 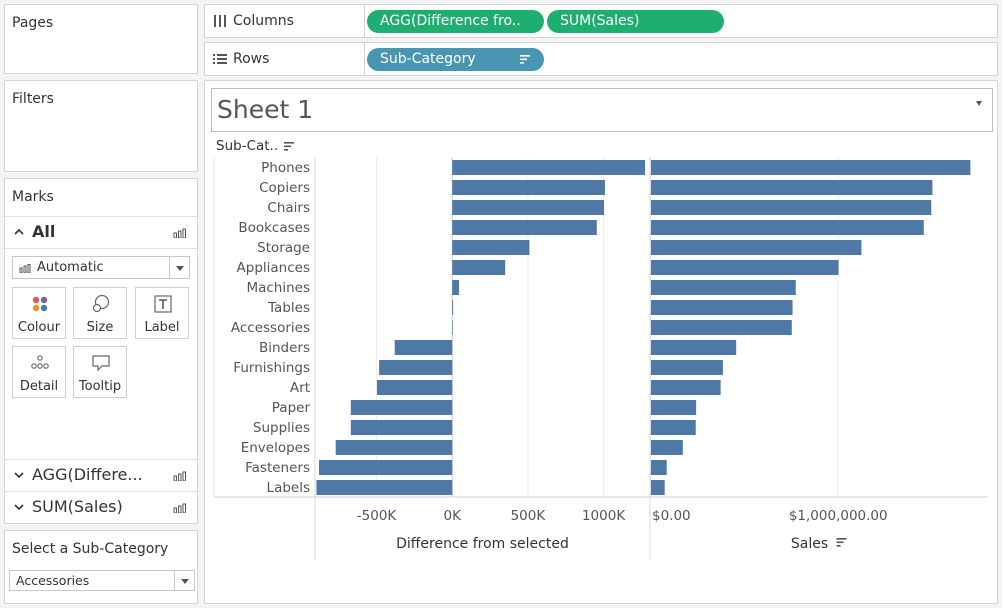 I want to click on category-label: Furnishings, so click(x=271, y=368).